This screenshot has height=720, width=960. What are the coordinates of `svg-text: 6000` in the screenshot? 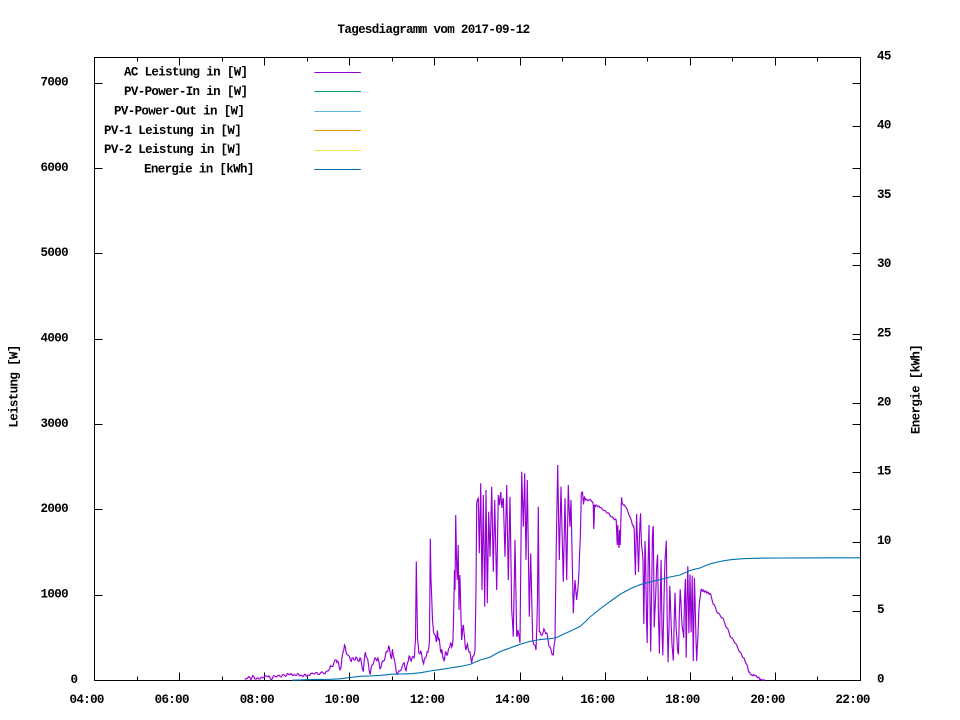 It's located at (55, 168).